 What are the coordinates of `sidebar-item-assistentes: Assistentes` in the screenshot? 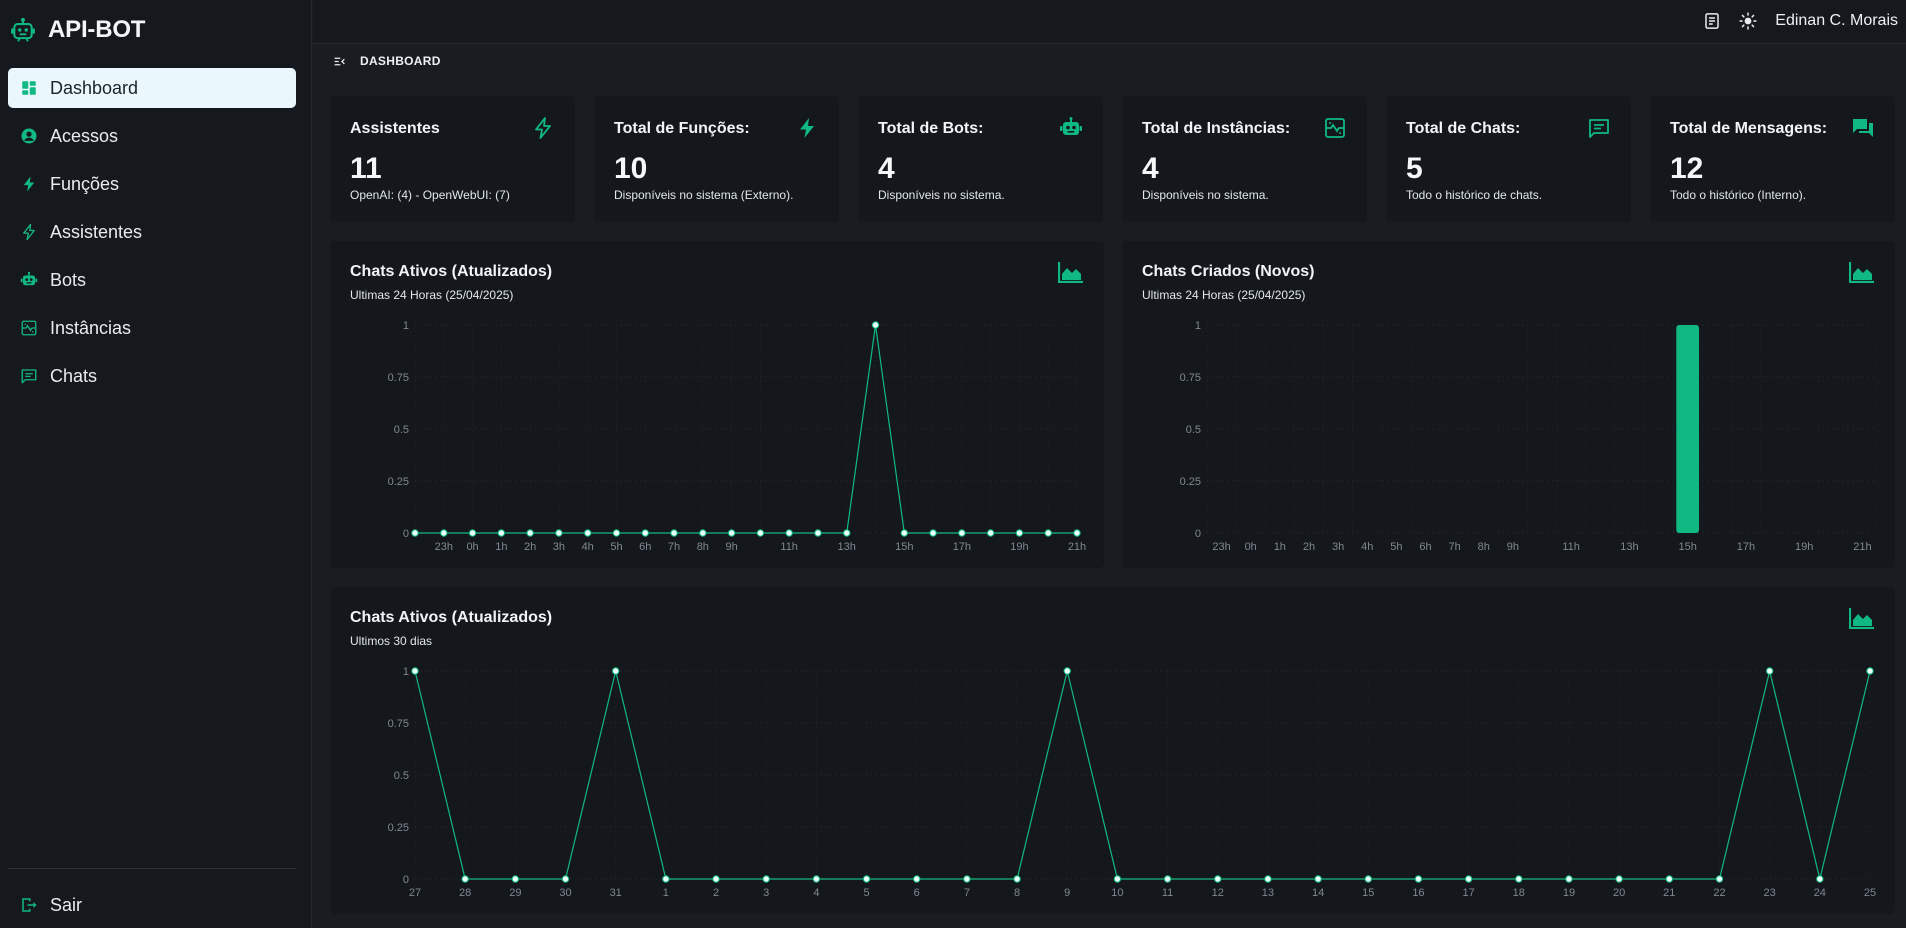 It's located at (152, 232).